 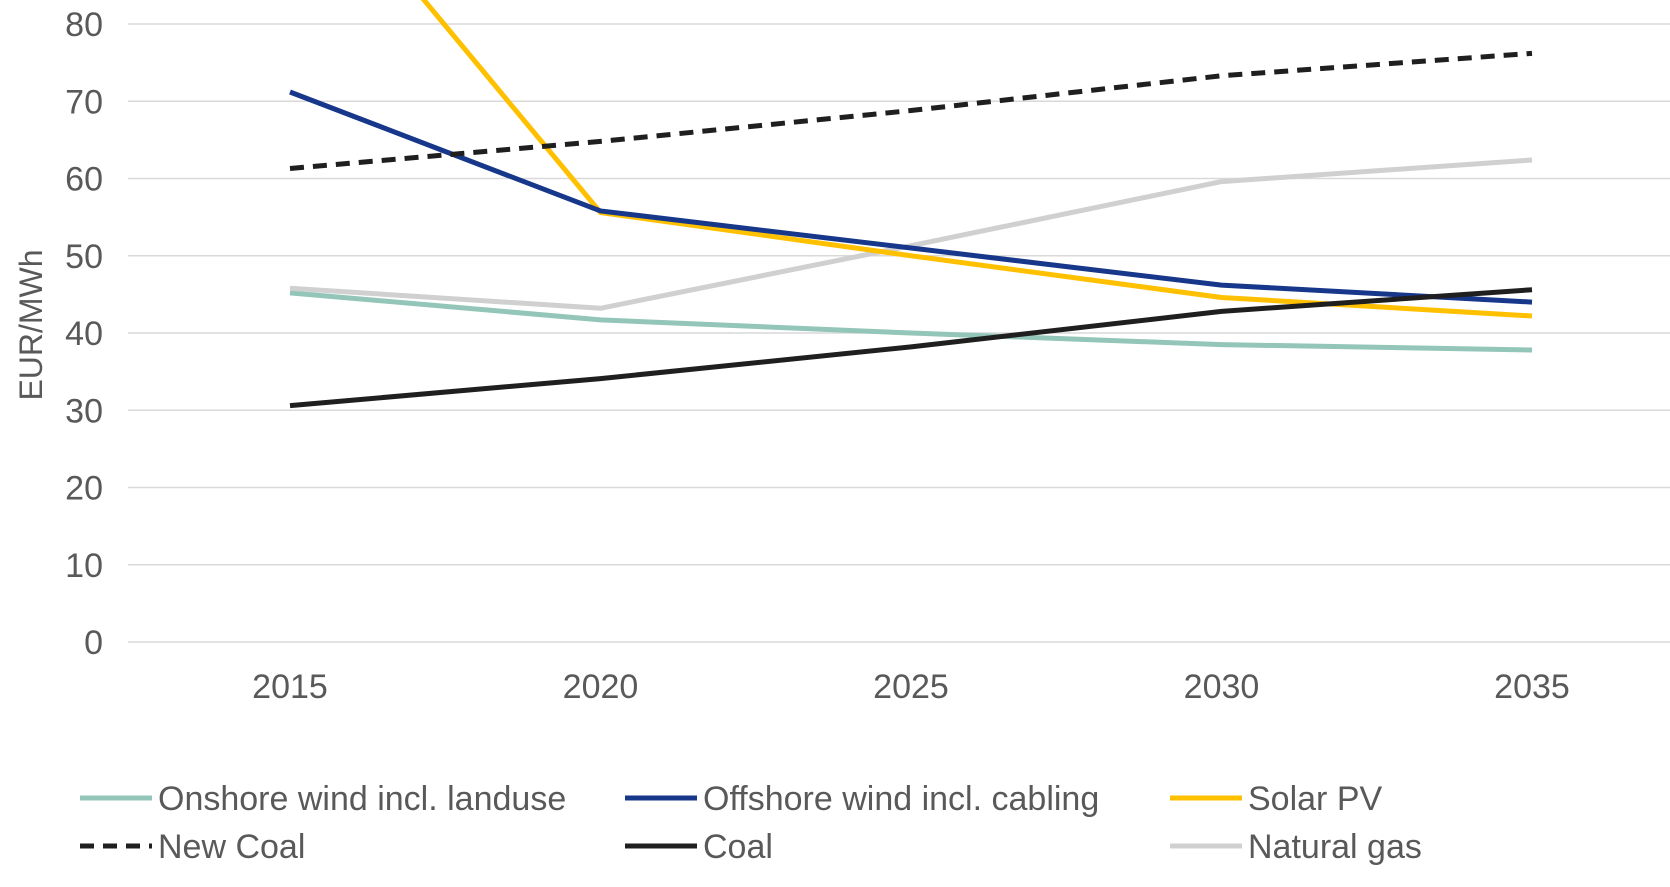 I want to click on y-tick-label: 80, so click(x=84, y=25).